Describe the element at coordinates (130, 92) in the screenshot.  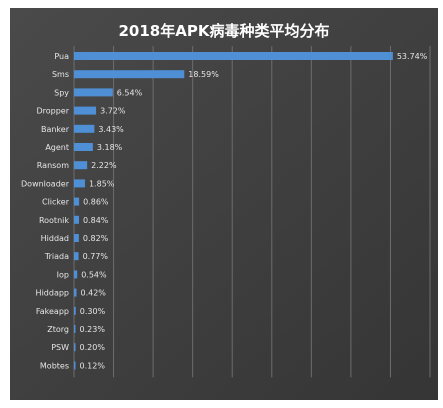
I see `value-label-spy: 6.54%` at that location.